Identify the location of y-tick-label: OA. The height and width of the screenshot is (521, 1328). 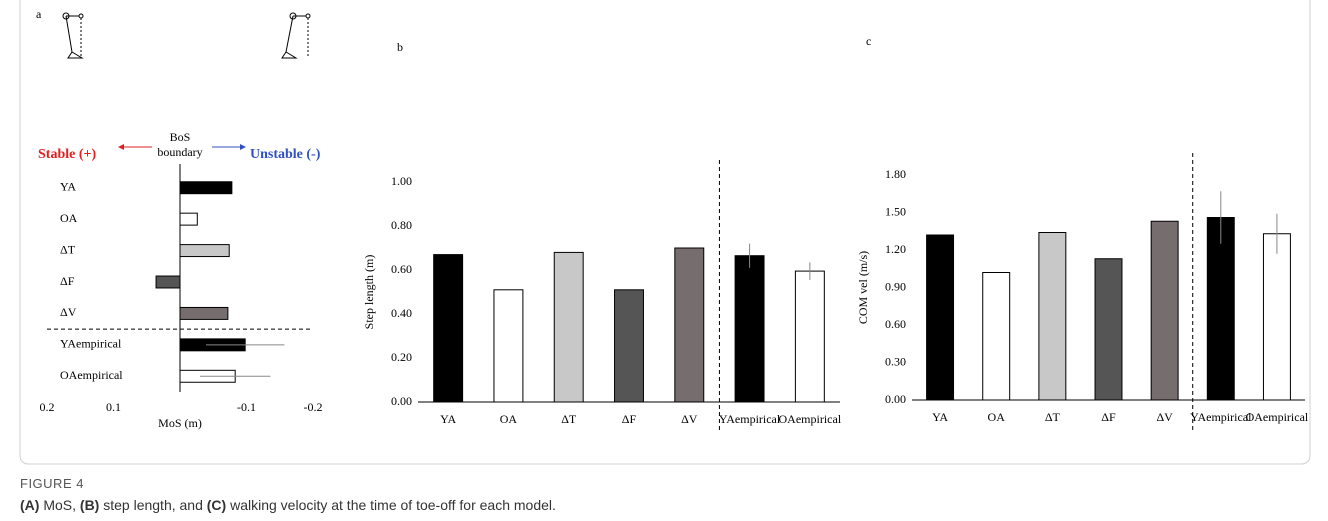
(69, 218).